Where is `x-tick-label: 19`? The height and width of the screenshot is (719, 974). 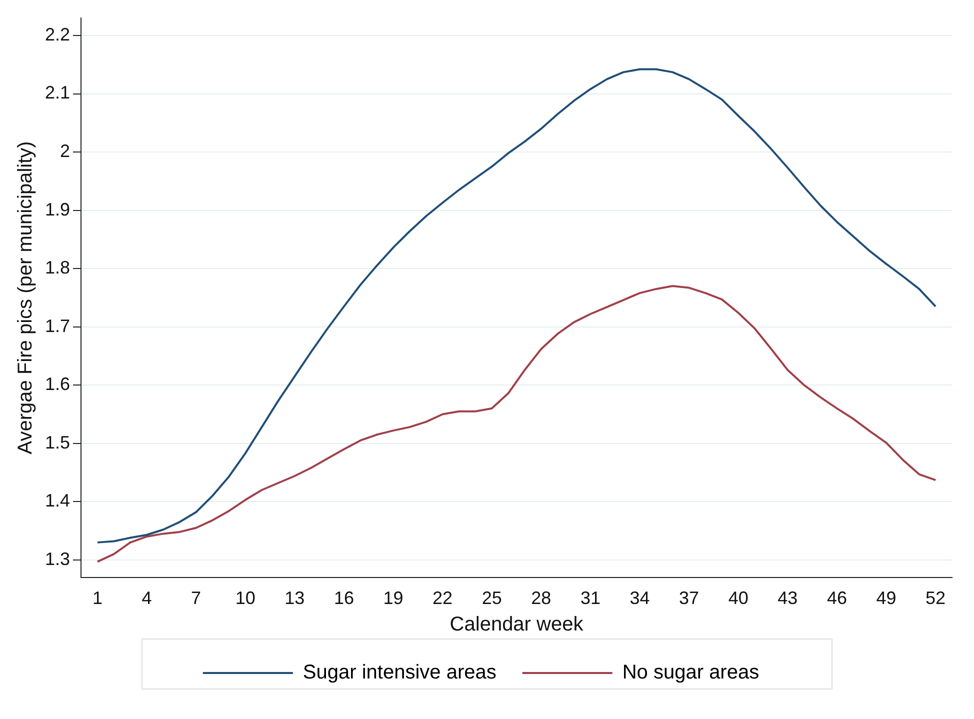
x-tick-label: 19 is located at coordinates (393, 598).